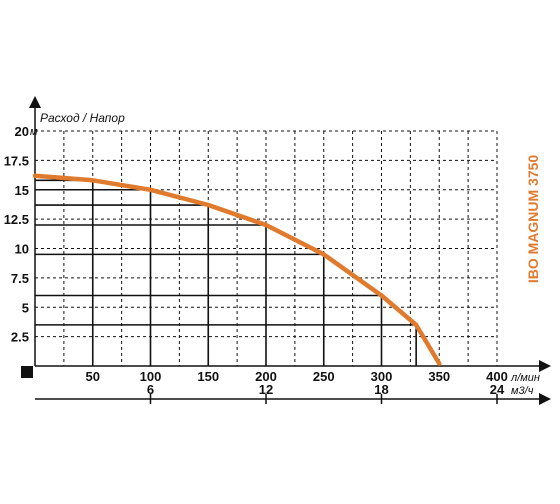 Image resolution: width=560 pixels, height=504 pixels. I want to click on y-axis-label: Расход / Напор, so click(82, 118).